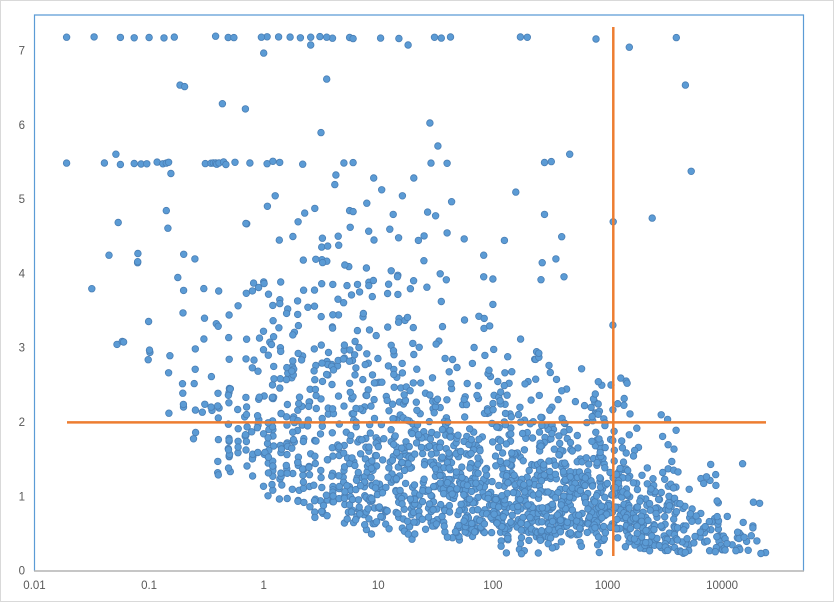  I want to click on svg-text: 4, so click(22, 274).